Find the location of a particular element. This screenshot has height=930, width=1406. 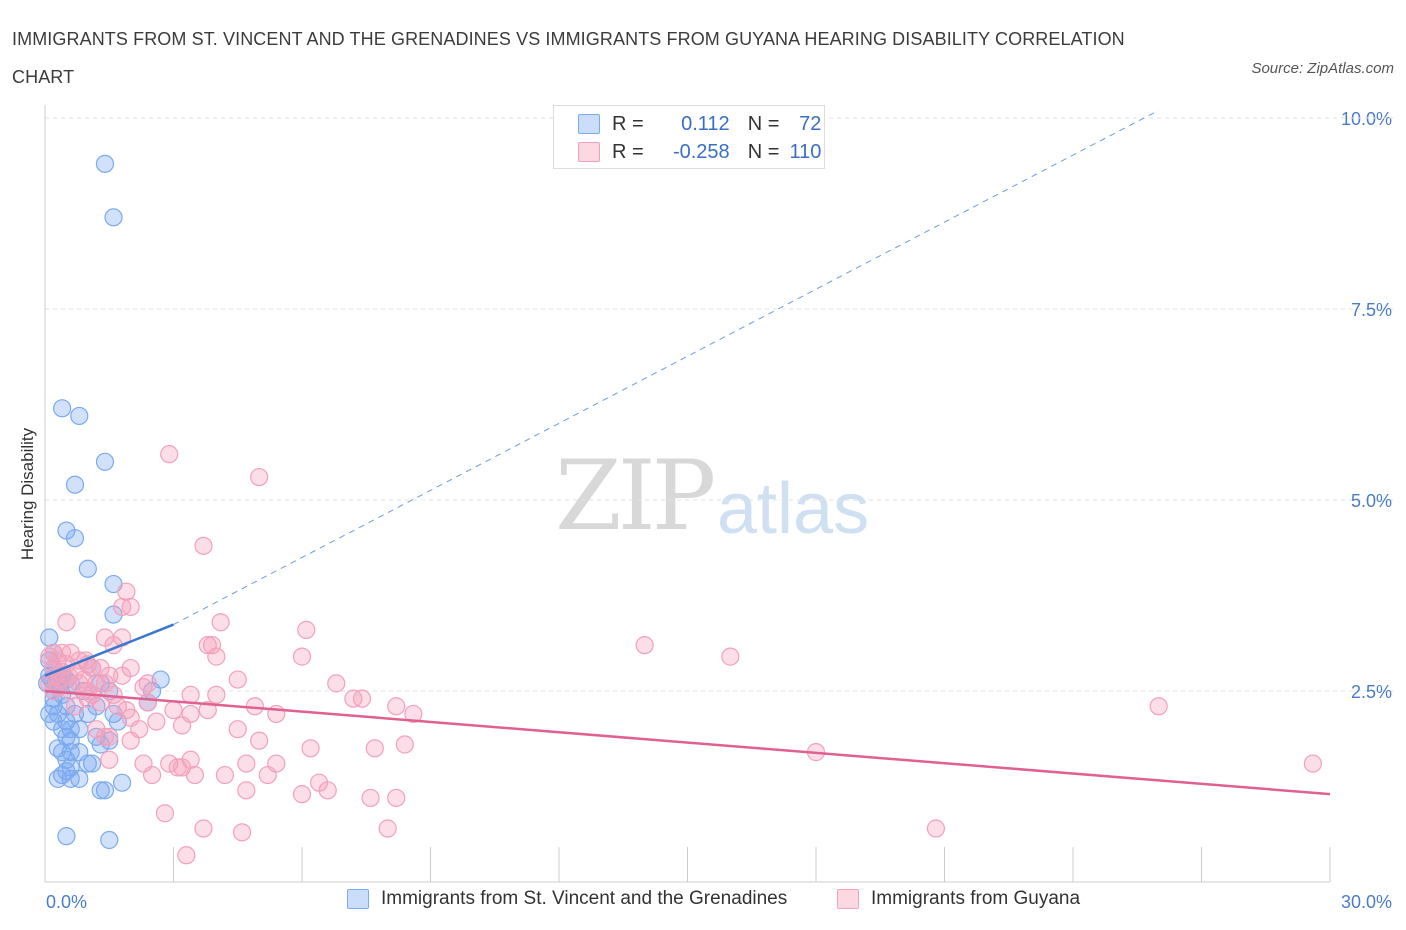

watermark-atlas: atlas is located at coordinates (793, 509).